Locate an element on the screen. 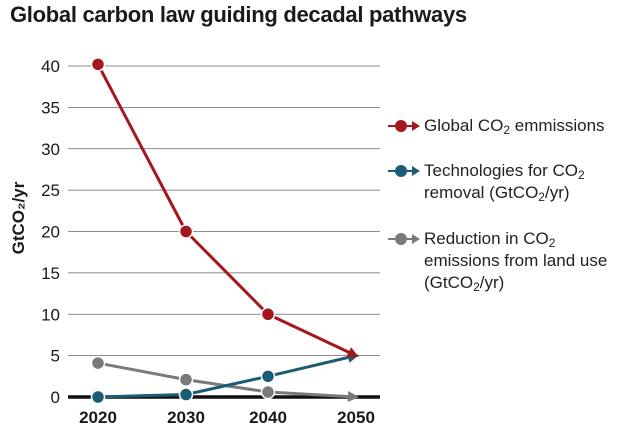  x-tick-label: 2020 is located at coordinates (98, 417).